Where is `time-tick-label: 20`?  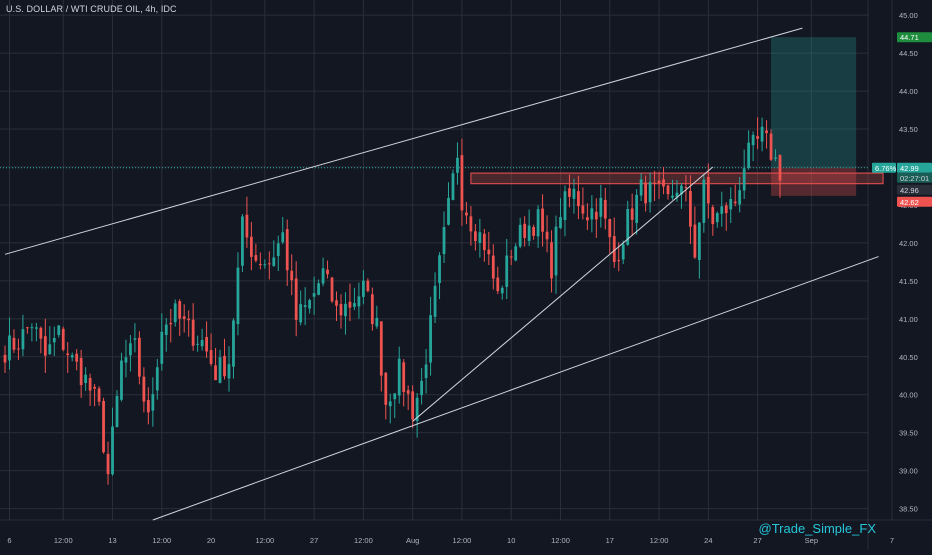
time-tick-label: 20 is located at coordinates (211, 540).